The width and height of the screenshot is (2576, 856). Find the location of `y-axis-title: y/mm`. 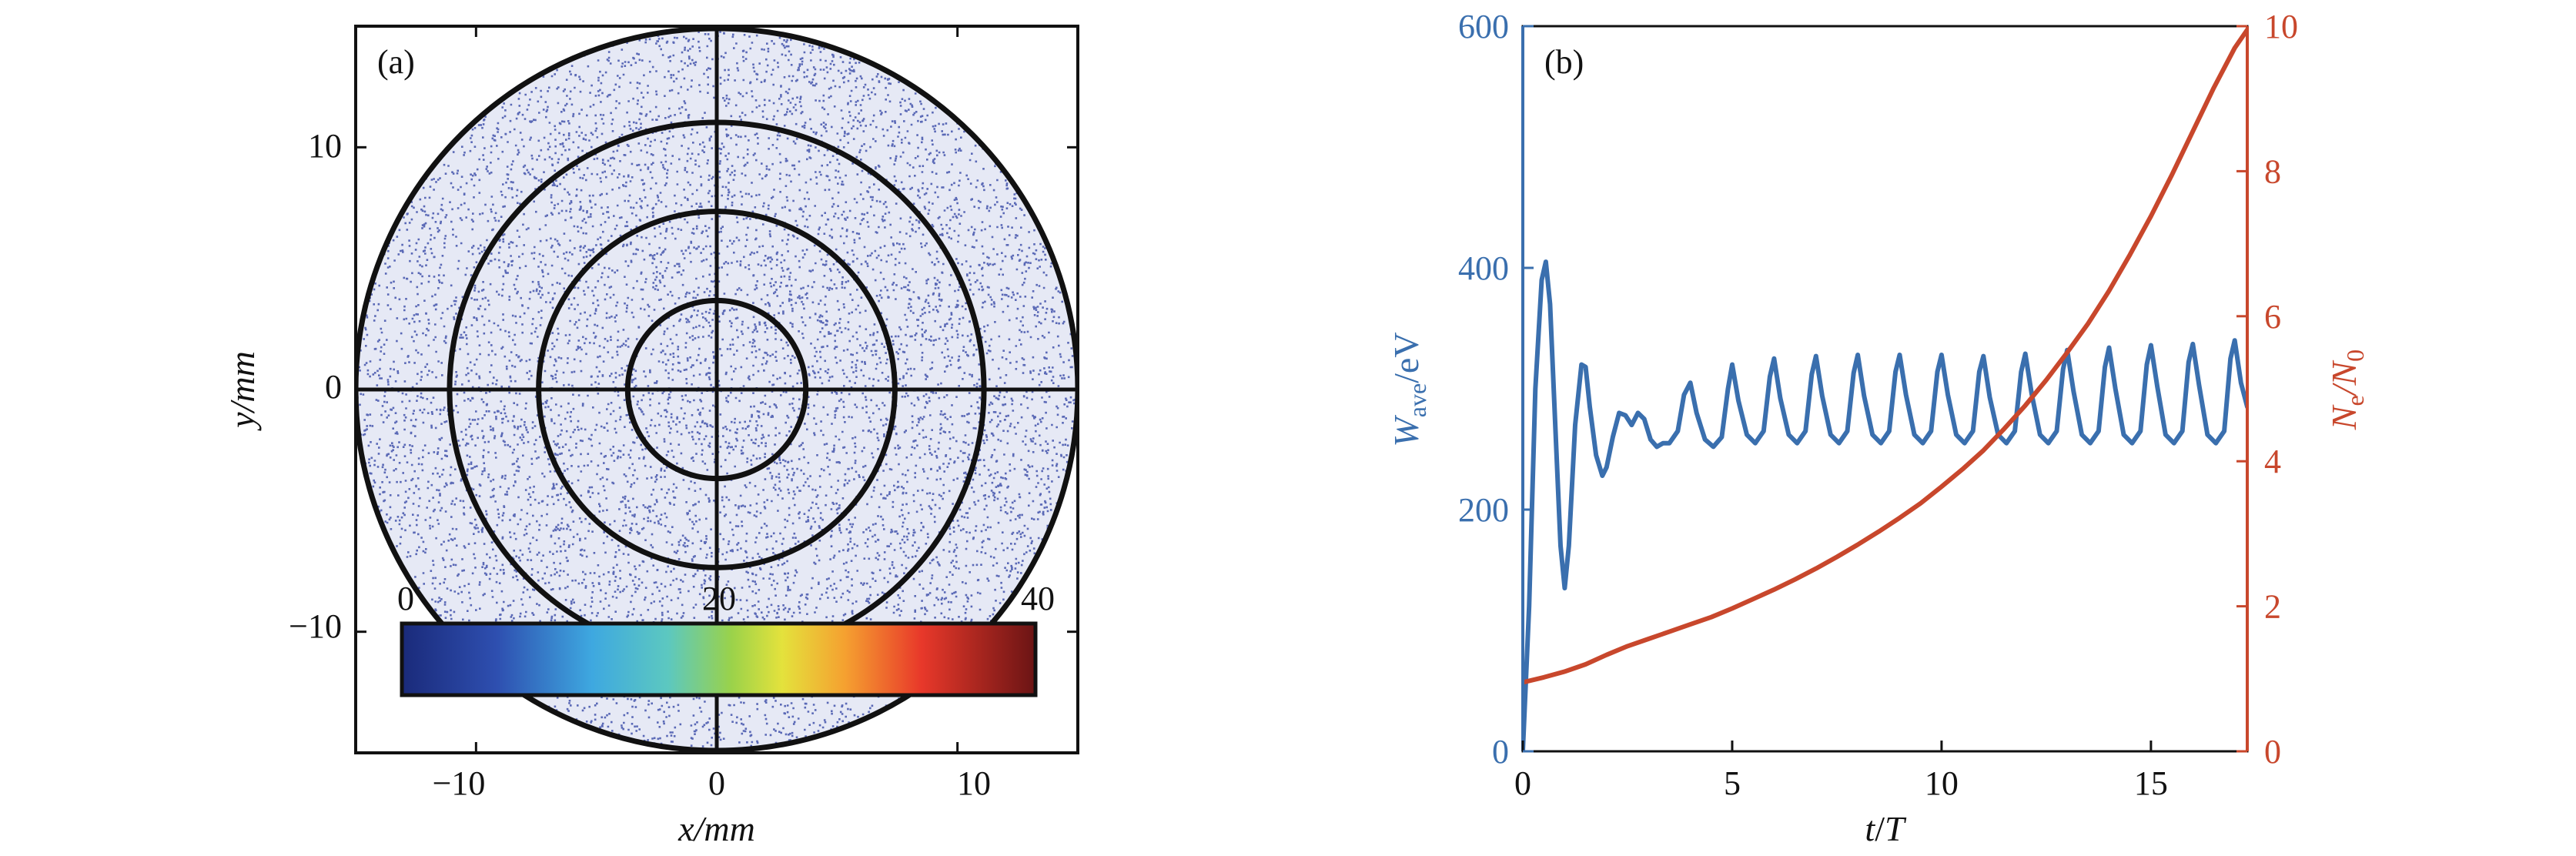

y-axis-title: y/mm is located at coordinates (242, 391).